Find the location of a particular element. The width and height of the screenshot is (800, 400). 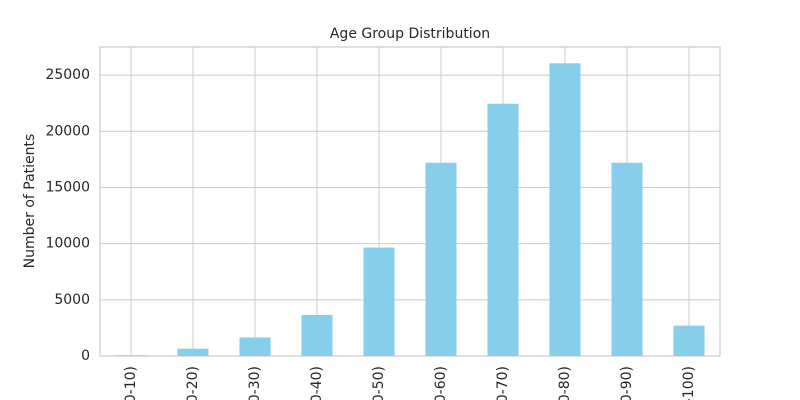

x-tick-label: [20-30) is located at coordinates (255, 383).